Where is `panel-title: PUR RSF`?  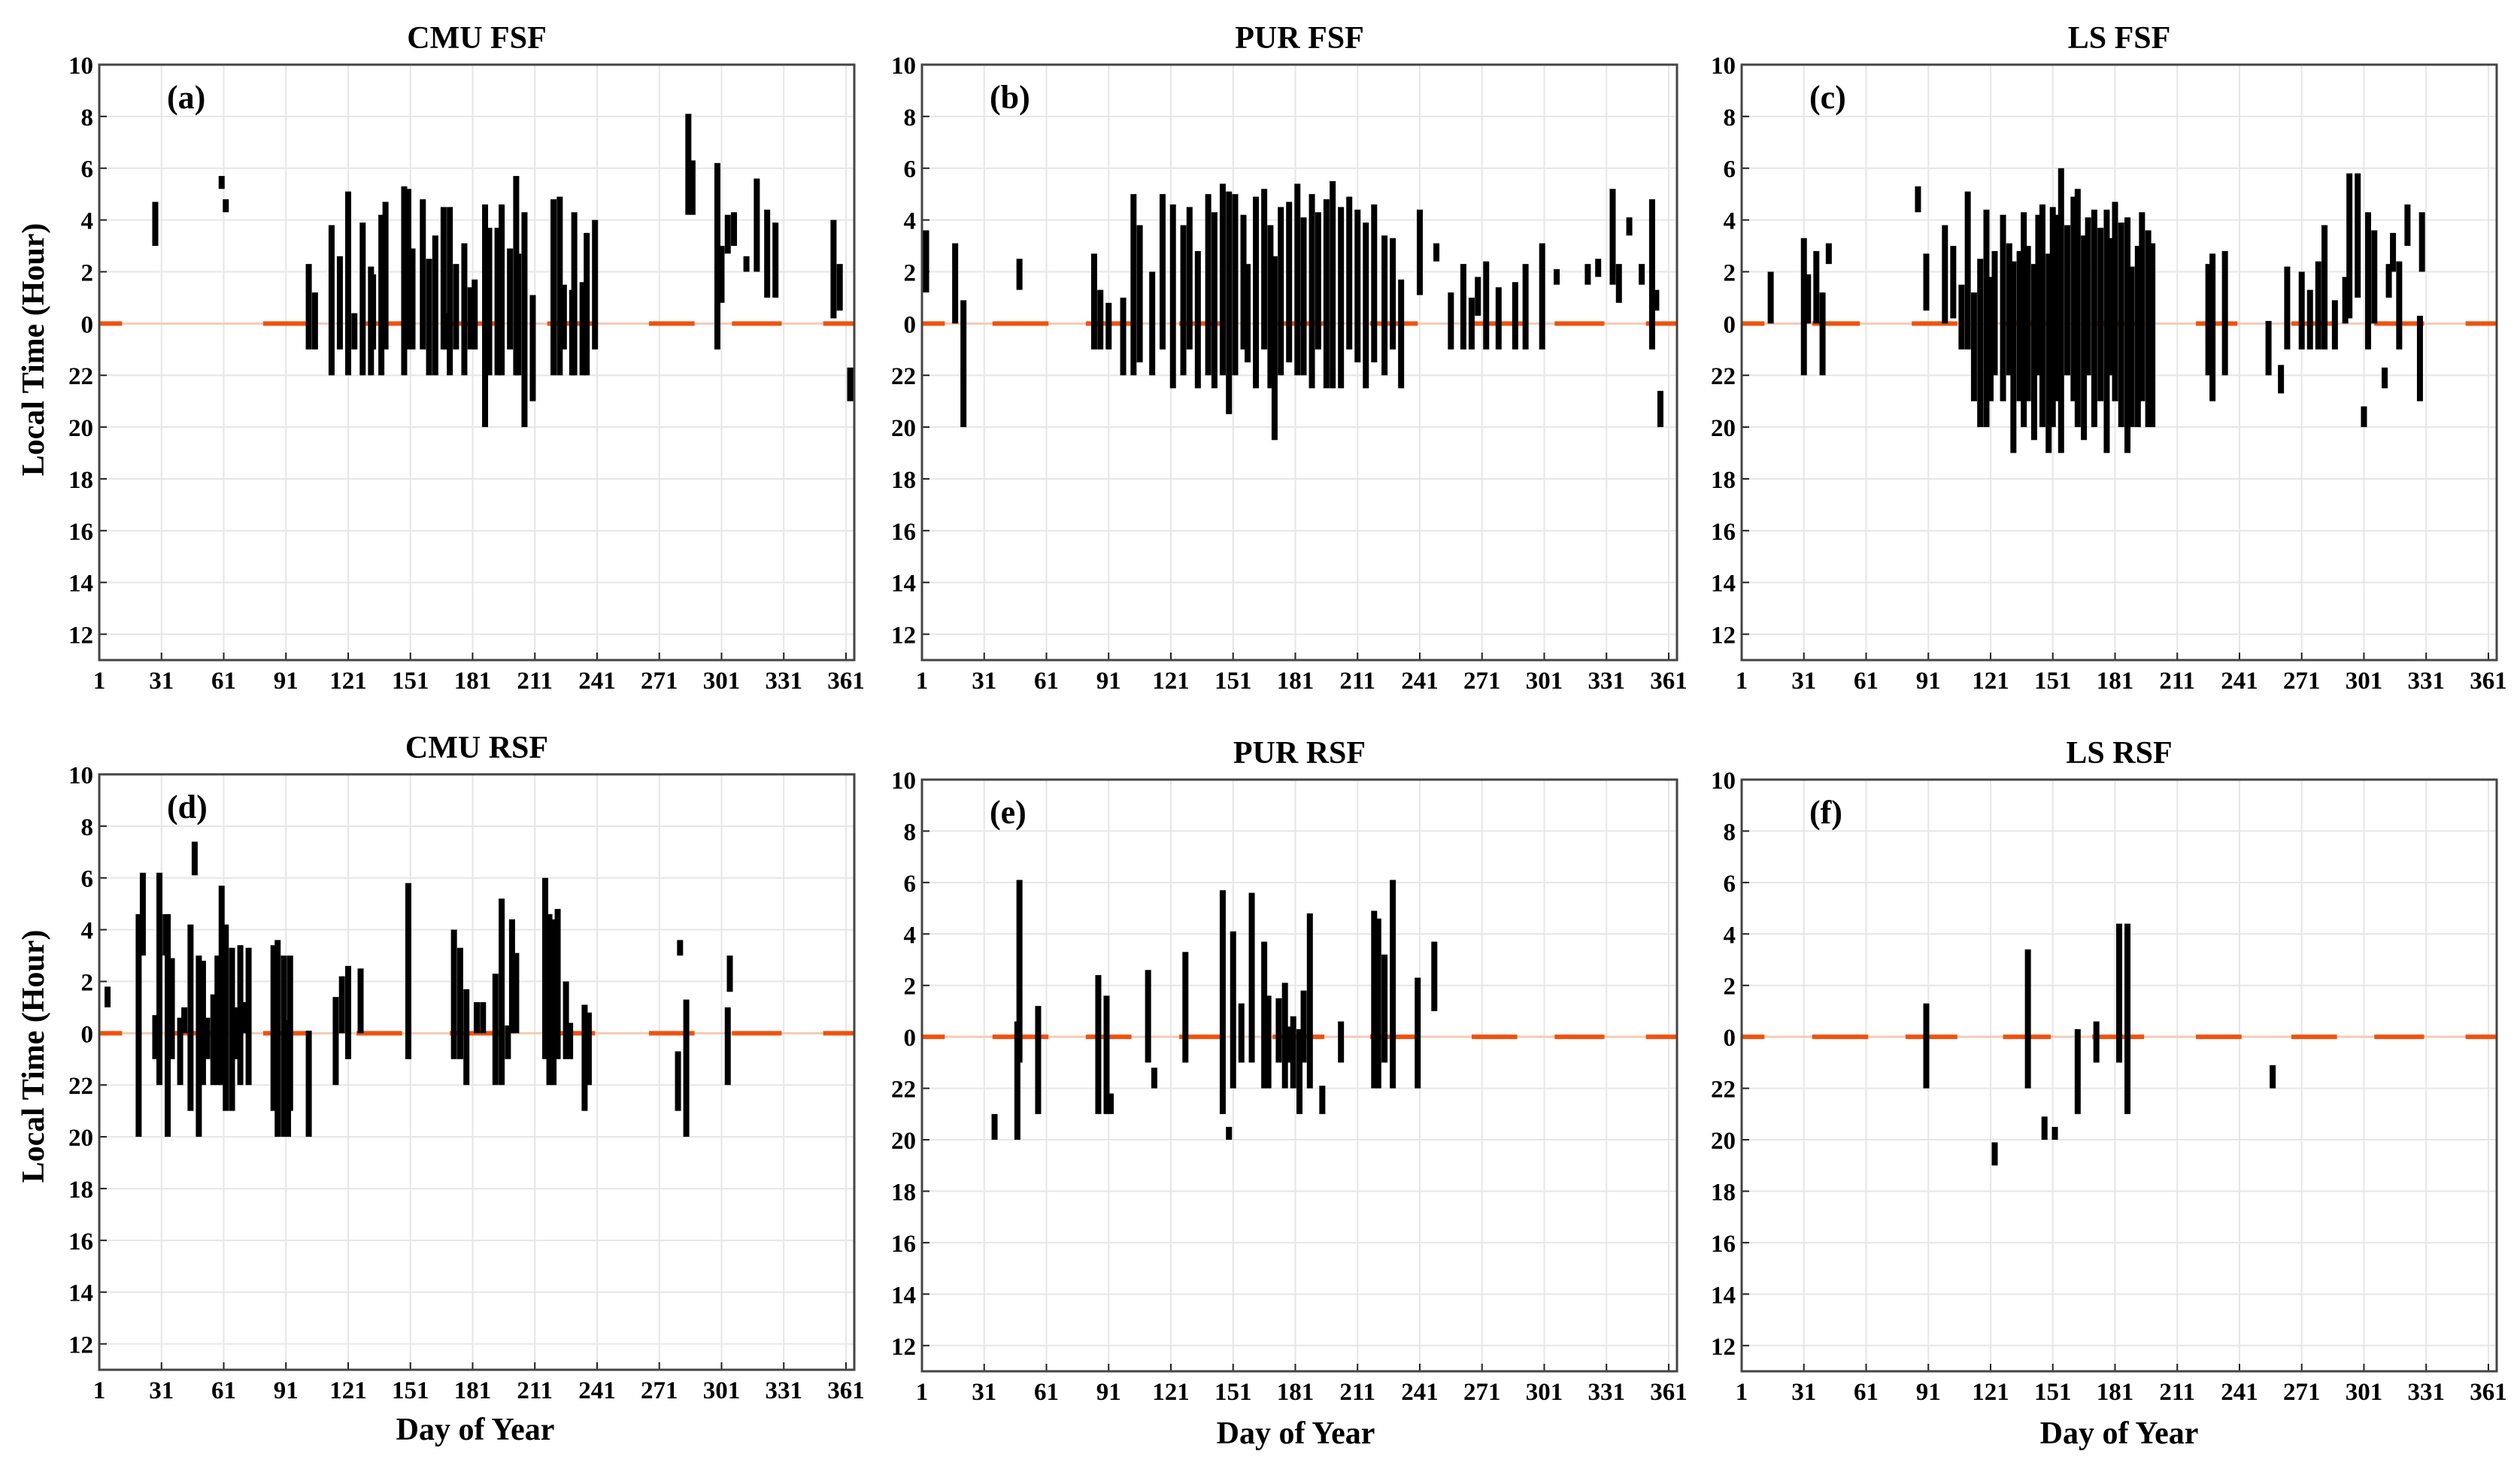
panel-title: PUR RSF is located at coordinates (1299, 753).